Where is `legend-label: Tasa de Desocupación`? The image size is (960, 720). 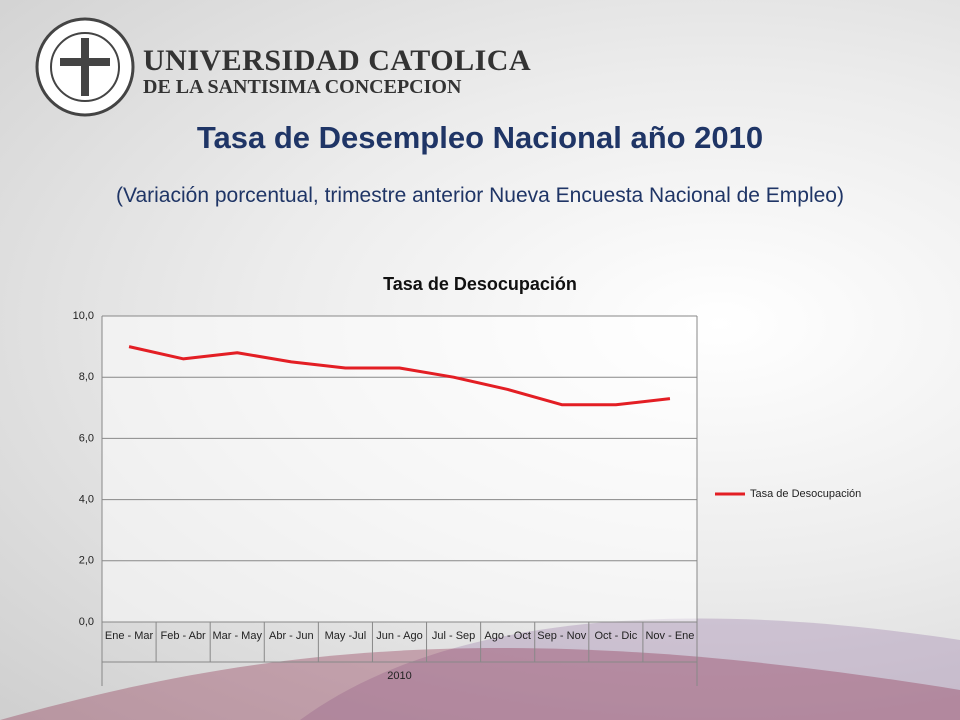 legend-label: Tasa de Desocupación is located at coordinates (805, 494).